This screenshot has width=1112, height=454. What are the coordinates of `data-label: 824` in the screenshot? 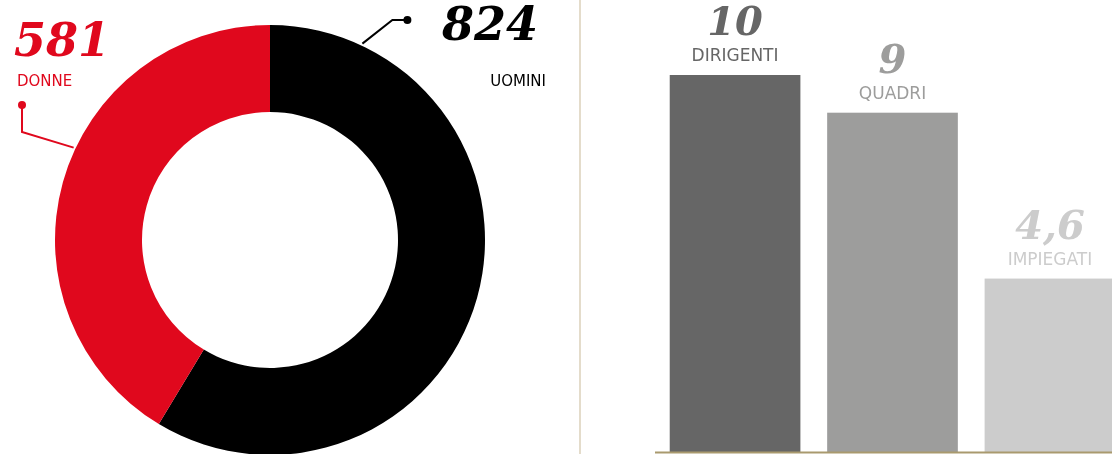 It's located at (489, 25).